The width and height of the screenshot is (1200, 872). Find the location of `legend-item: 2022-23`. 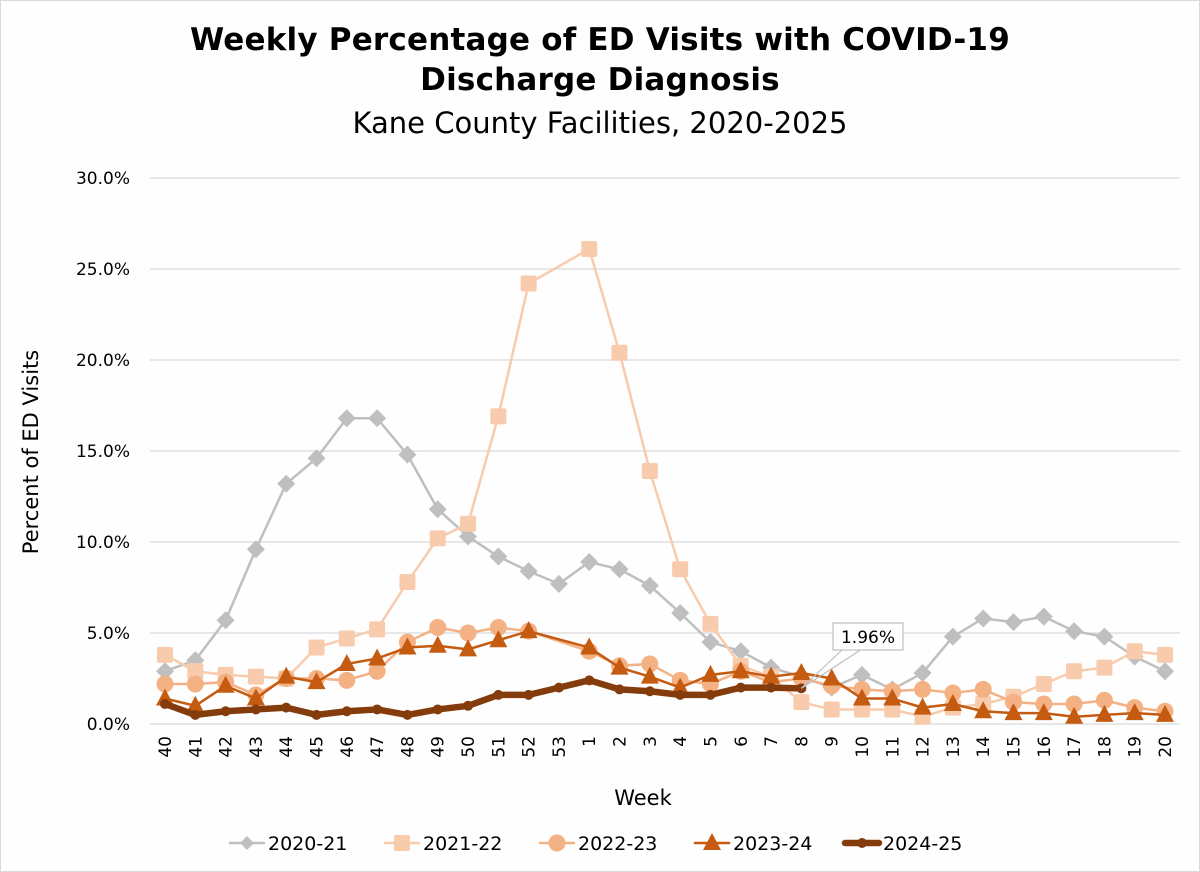

legend-item: 2022-23 is located at coordinates (597, 844).